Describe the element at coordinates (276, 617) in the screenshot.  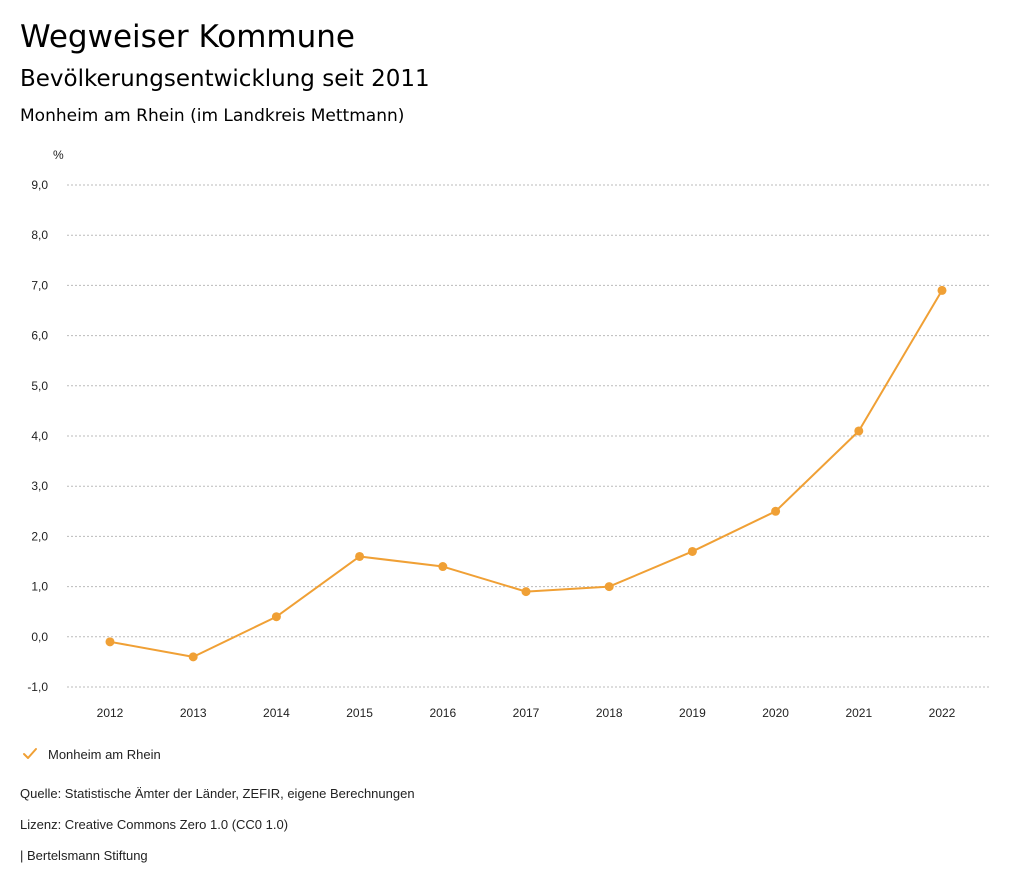
I see `data-point: 2014: 0.4` at that location.